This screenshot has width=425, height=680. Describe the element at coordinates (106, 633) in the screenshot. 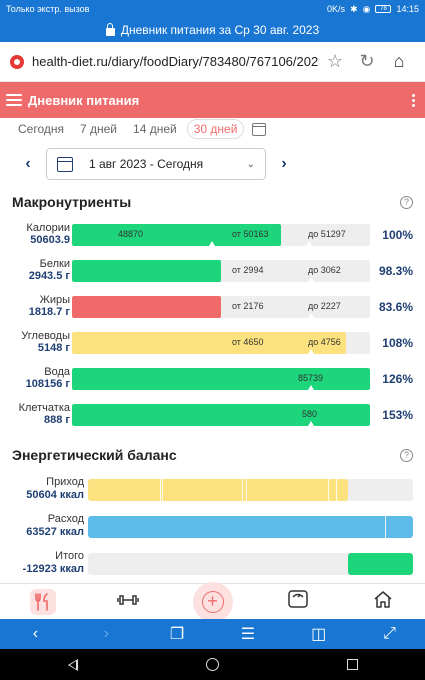

I see `forward-icon: ›` at that location.